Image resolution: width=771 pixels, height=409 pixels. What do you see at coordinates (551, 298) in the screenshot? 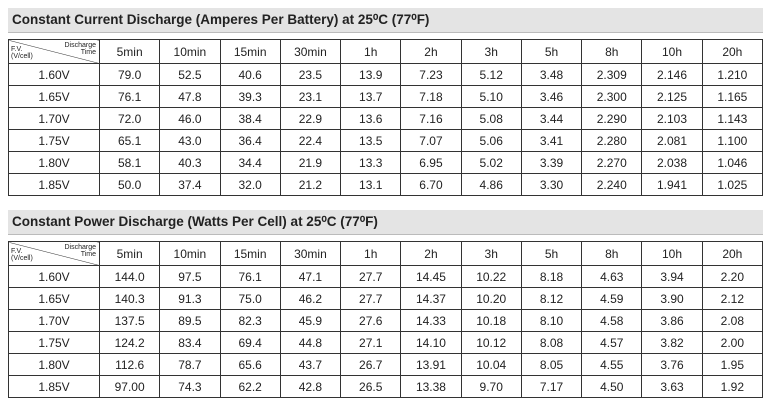
I see `cell: 8.12` at bounding box center [551, 298].